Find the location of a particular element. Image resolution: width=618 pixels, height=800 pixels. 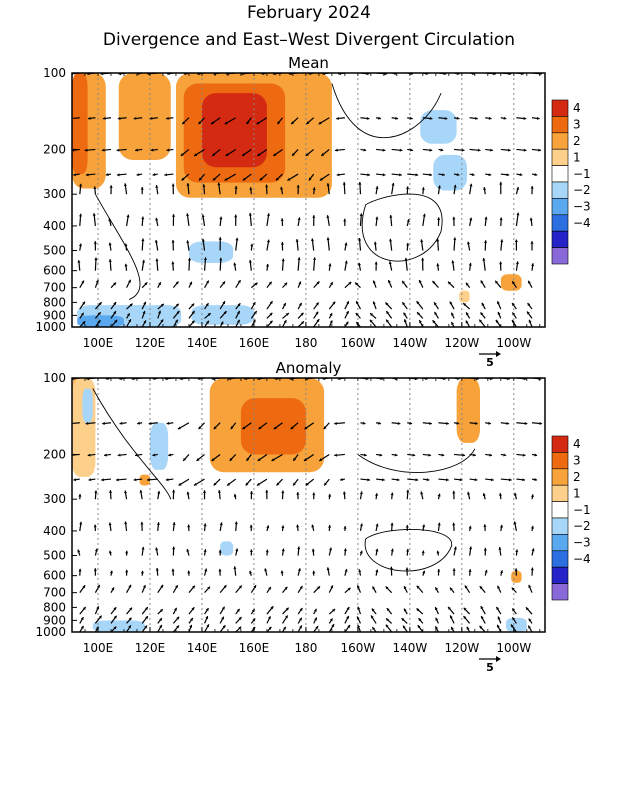

x-tick-label: 100E is located at coordinates (98, 343).